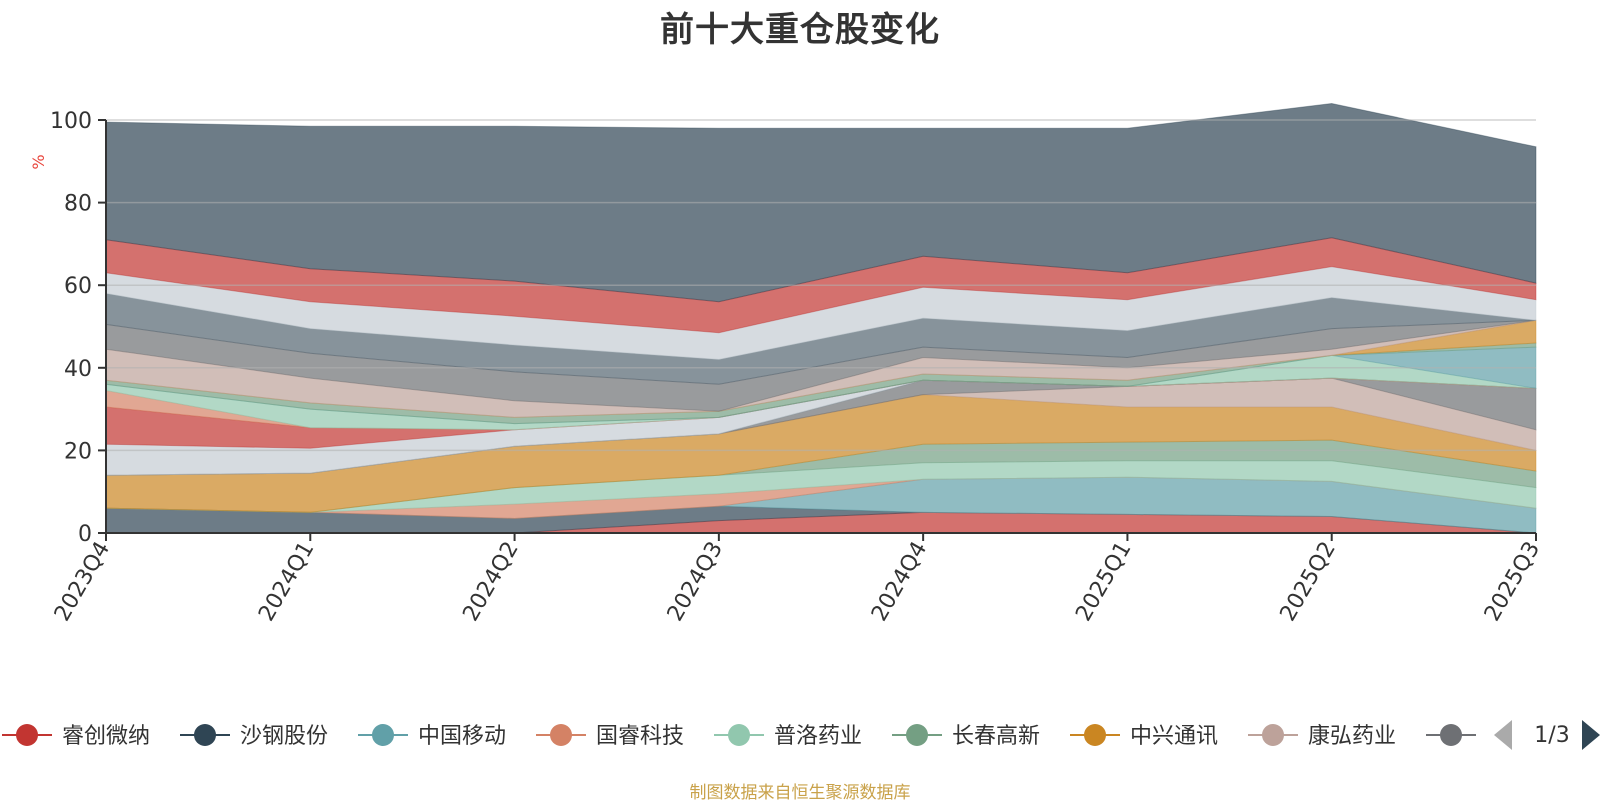 The width and height of the screenshot is (1600, 803). What do you see at coordinates (286, 582) in the screenshot?
I see `x-tick-label-2024Q1: 2024Q1` at bounding box center [286, 582].